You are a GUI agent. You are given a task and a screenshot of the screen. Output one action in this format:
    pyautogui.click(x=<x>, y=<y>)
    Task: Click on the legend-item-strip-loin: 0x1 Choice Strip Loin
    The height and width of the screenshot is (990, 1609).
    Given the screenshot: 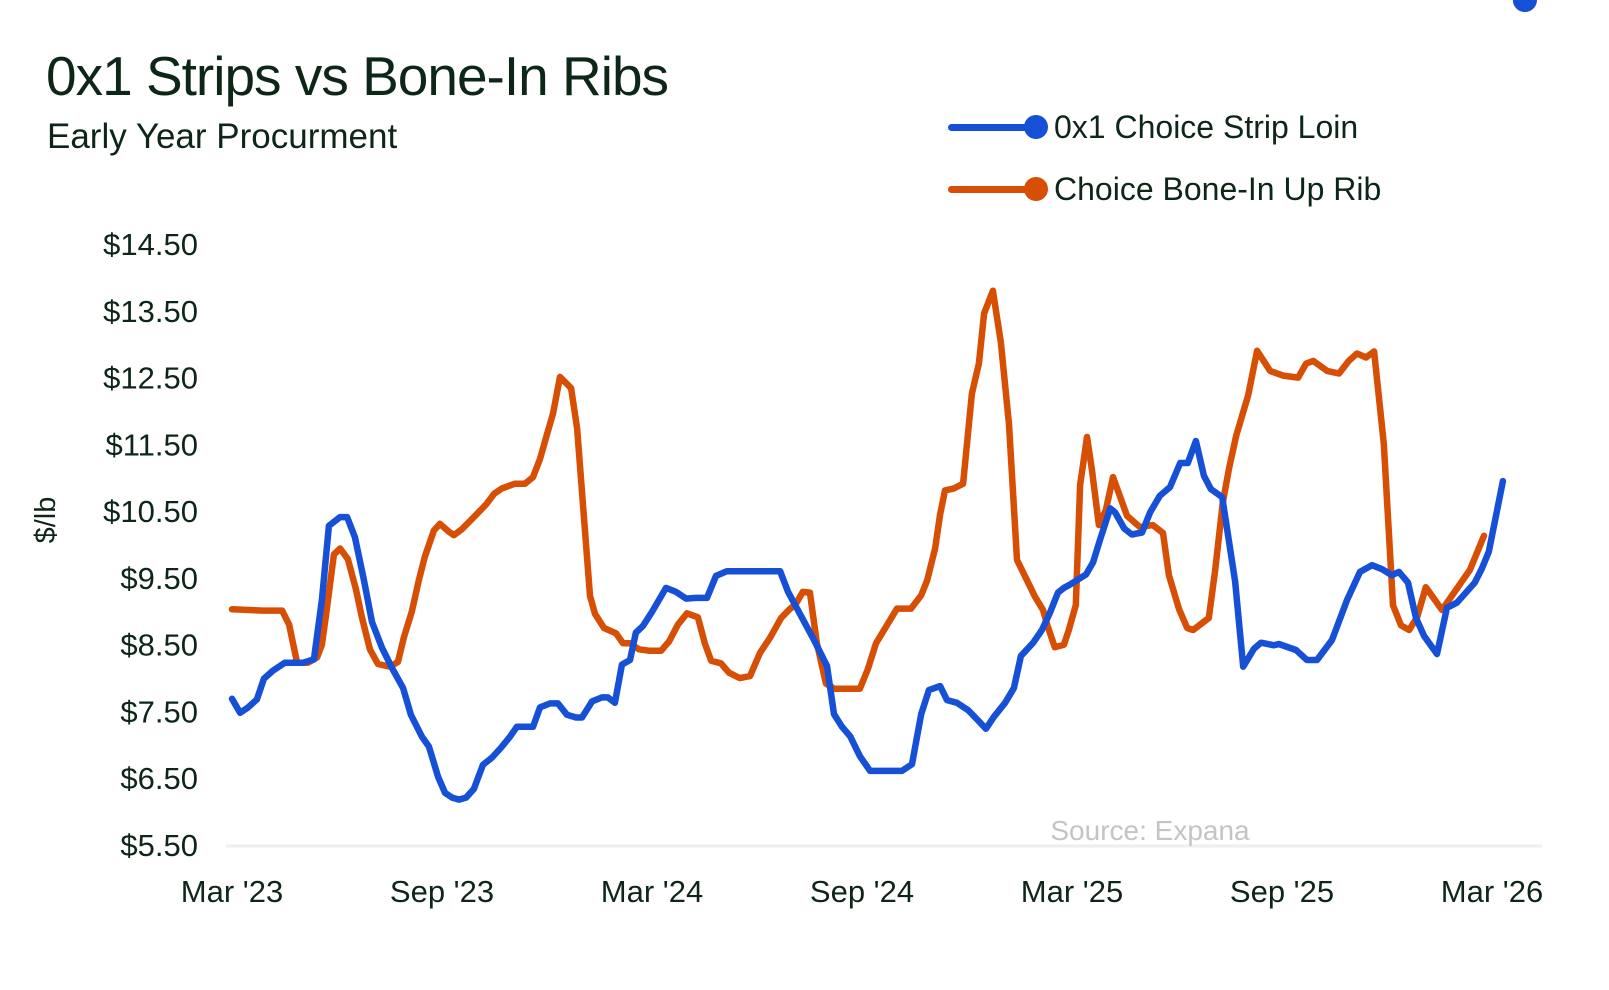 What is the action you would take?
    pyautogui.click(x=1164, y=127)
    